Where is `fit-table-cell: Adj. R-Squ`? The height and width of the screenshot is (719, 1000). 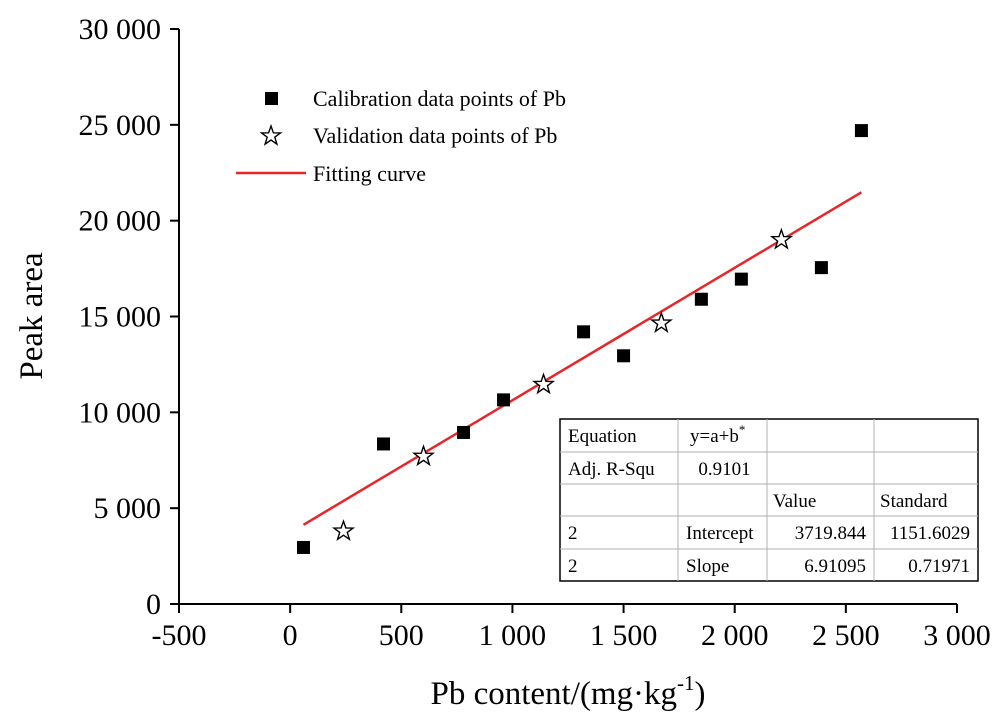 fit-table-cell: Adj. R-Squ is located at coordinates (611, 469).